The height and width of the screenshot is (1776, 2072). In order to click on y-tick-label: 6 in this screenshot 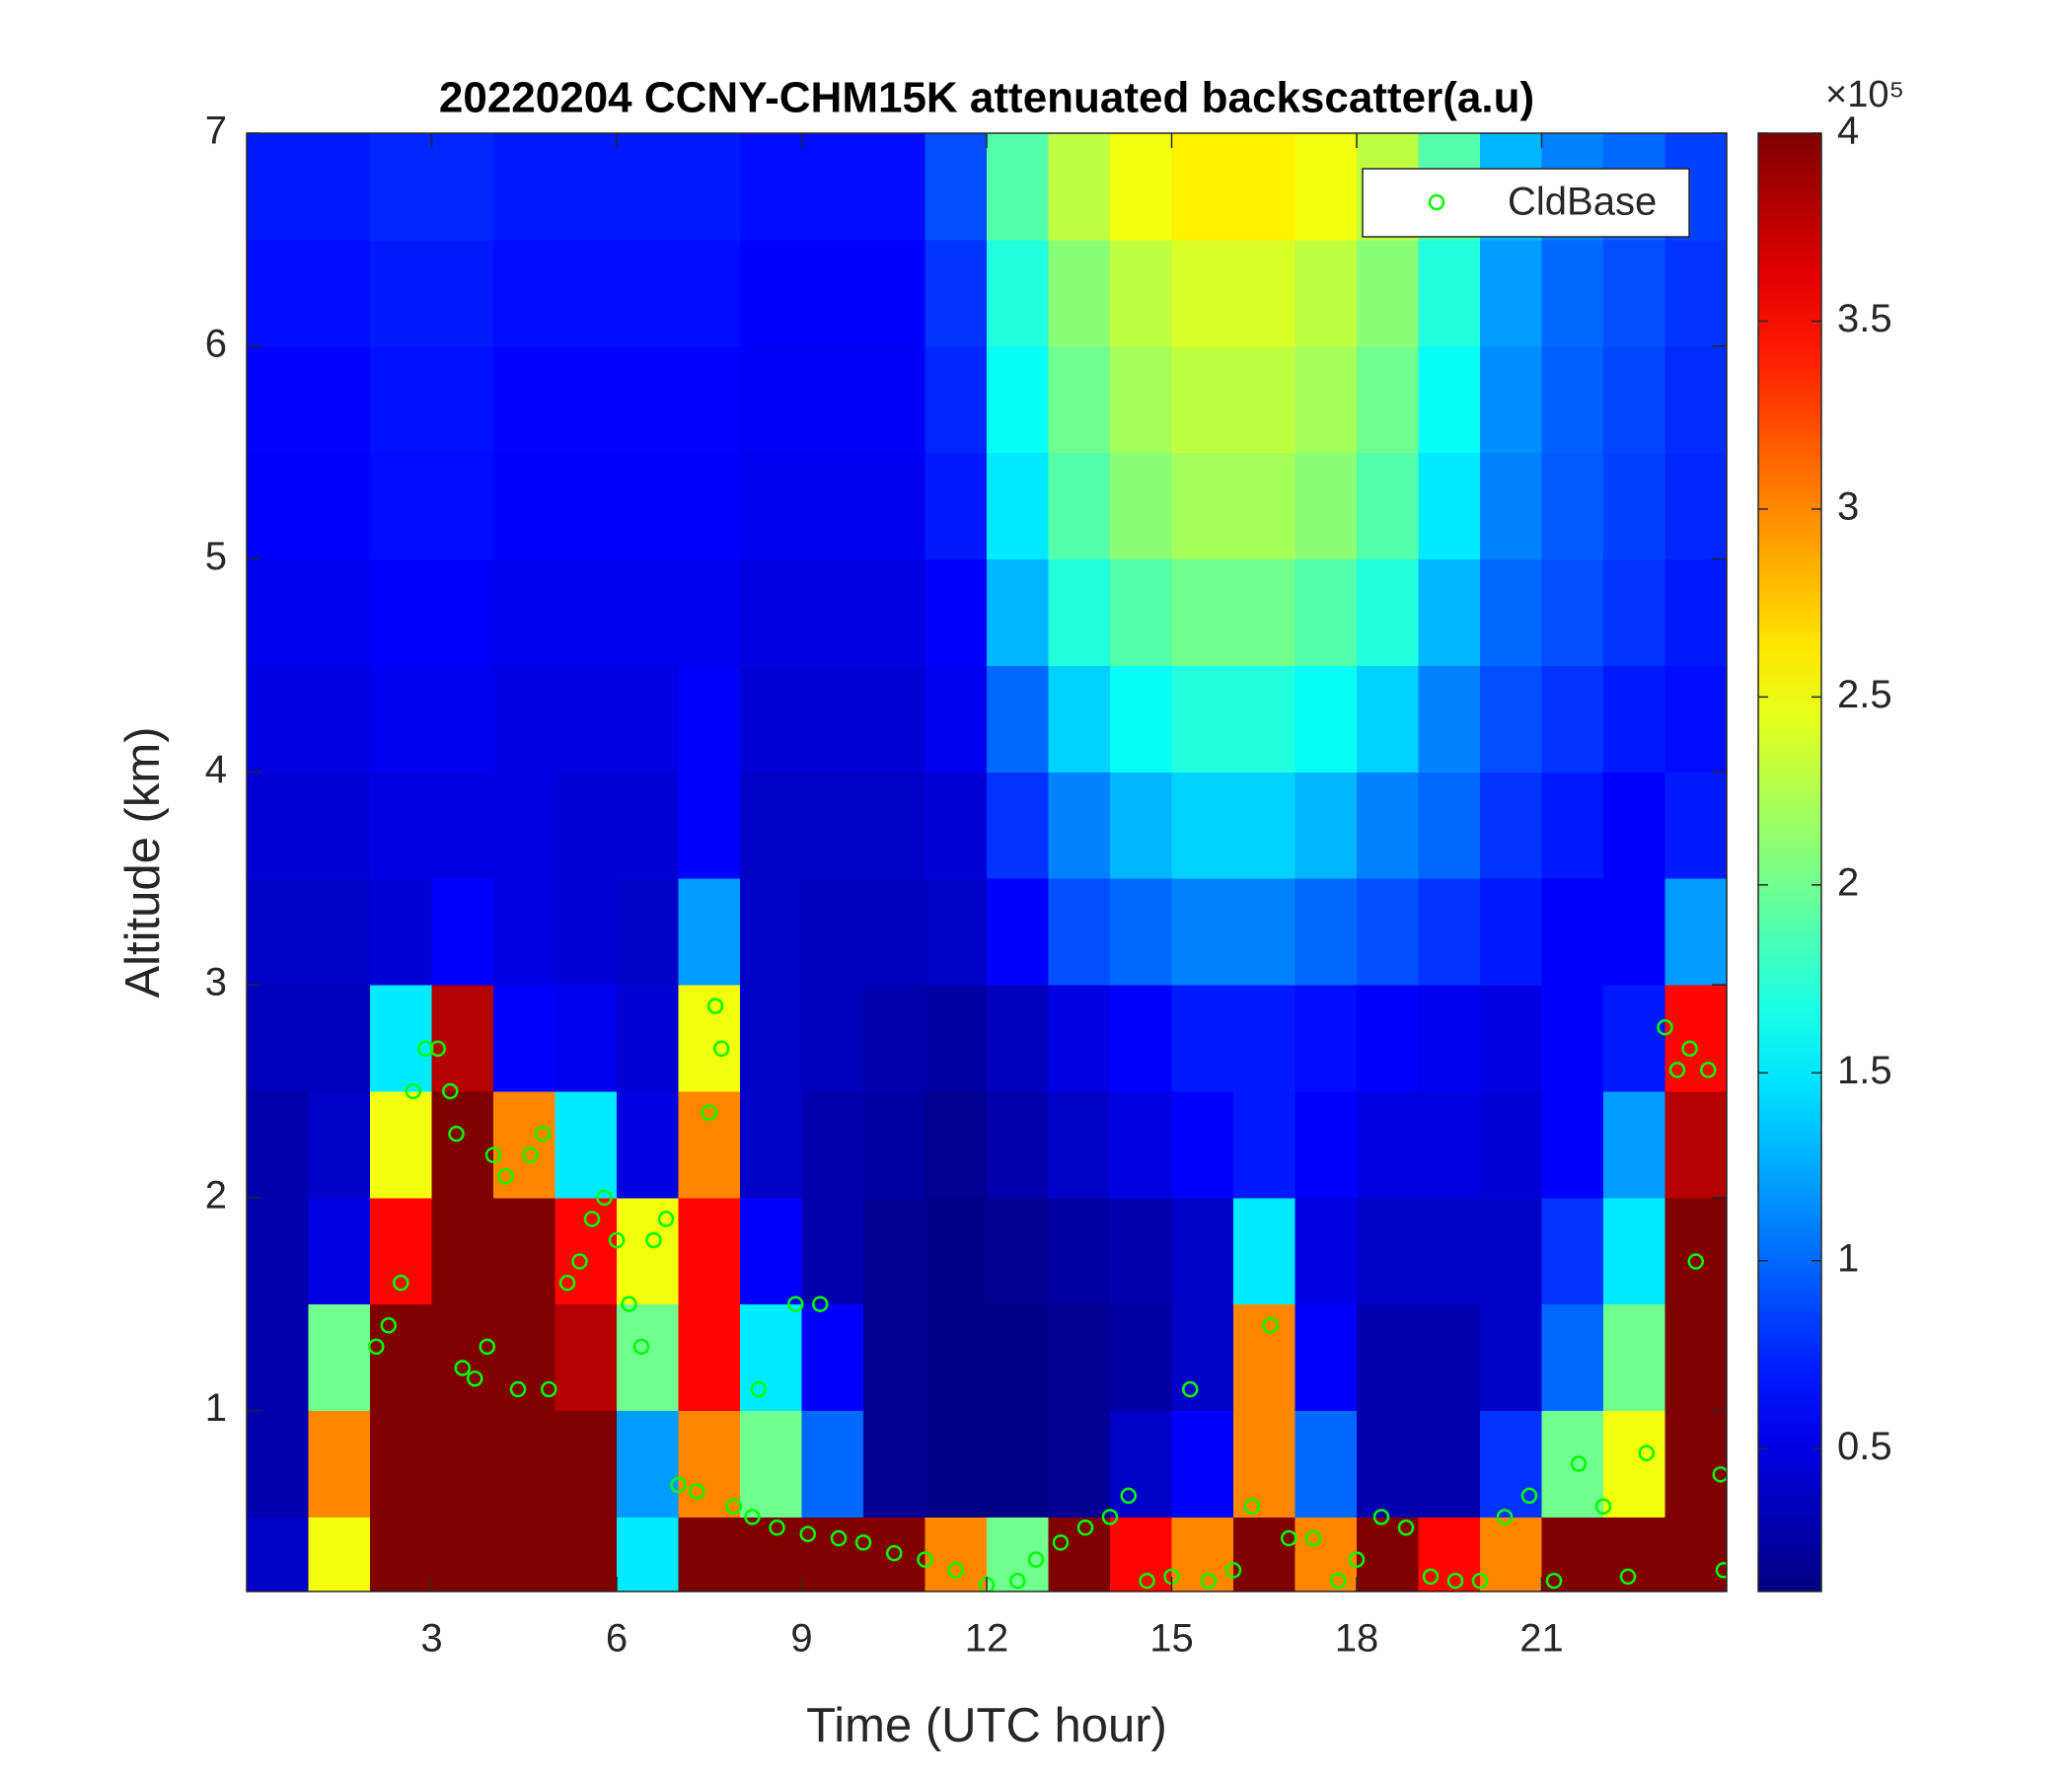, I will do `click(216, 344)`.